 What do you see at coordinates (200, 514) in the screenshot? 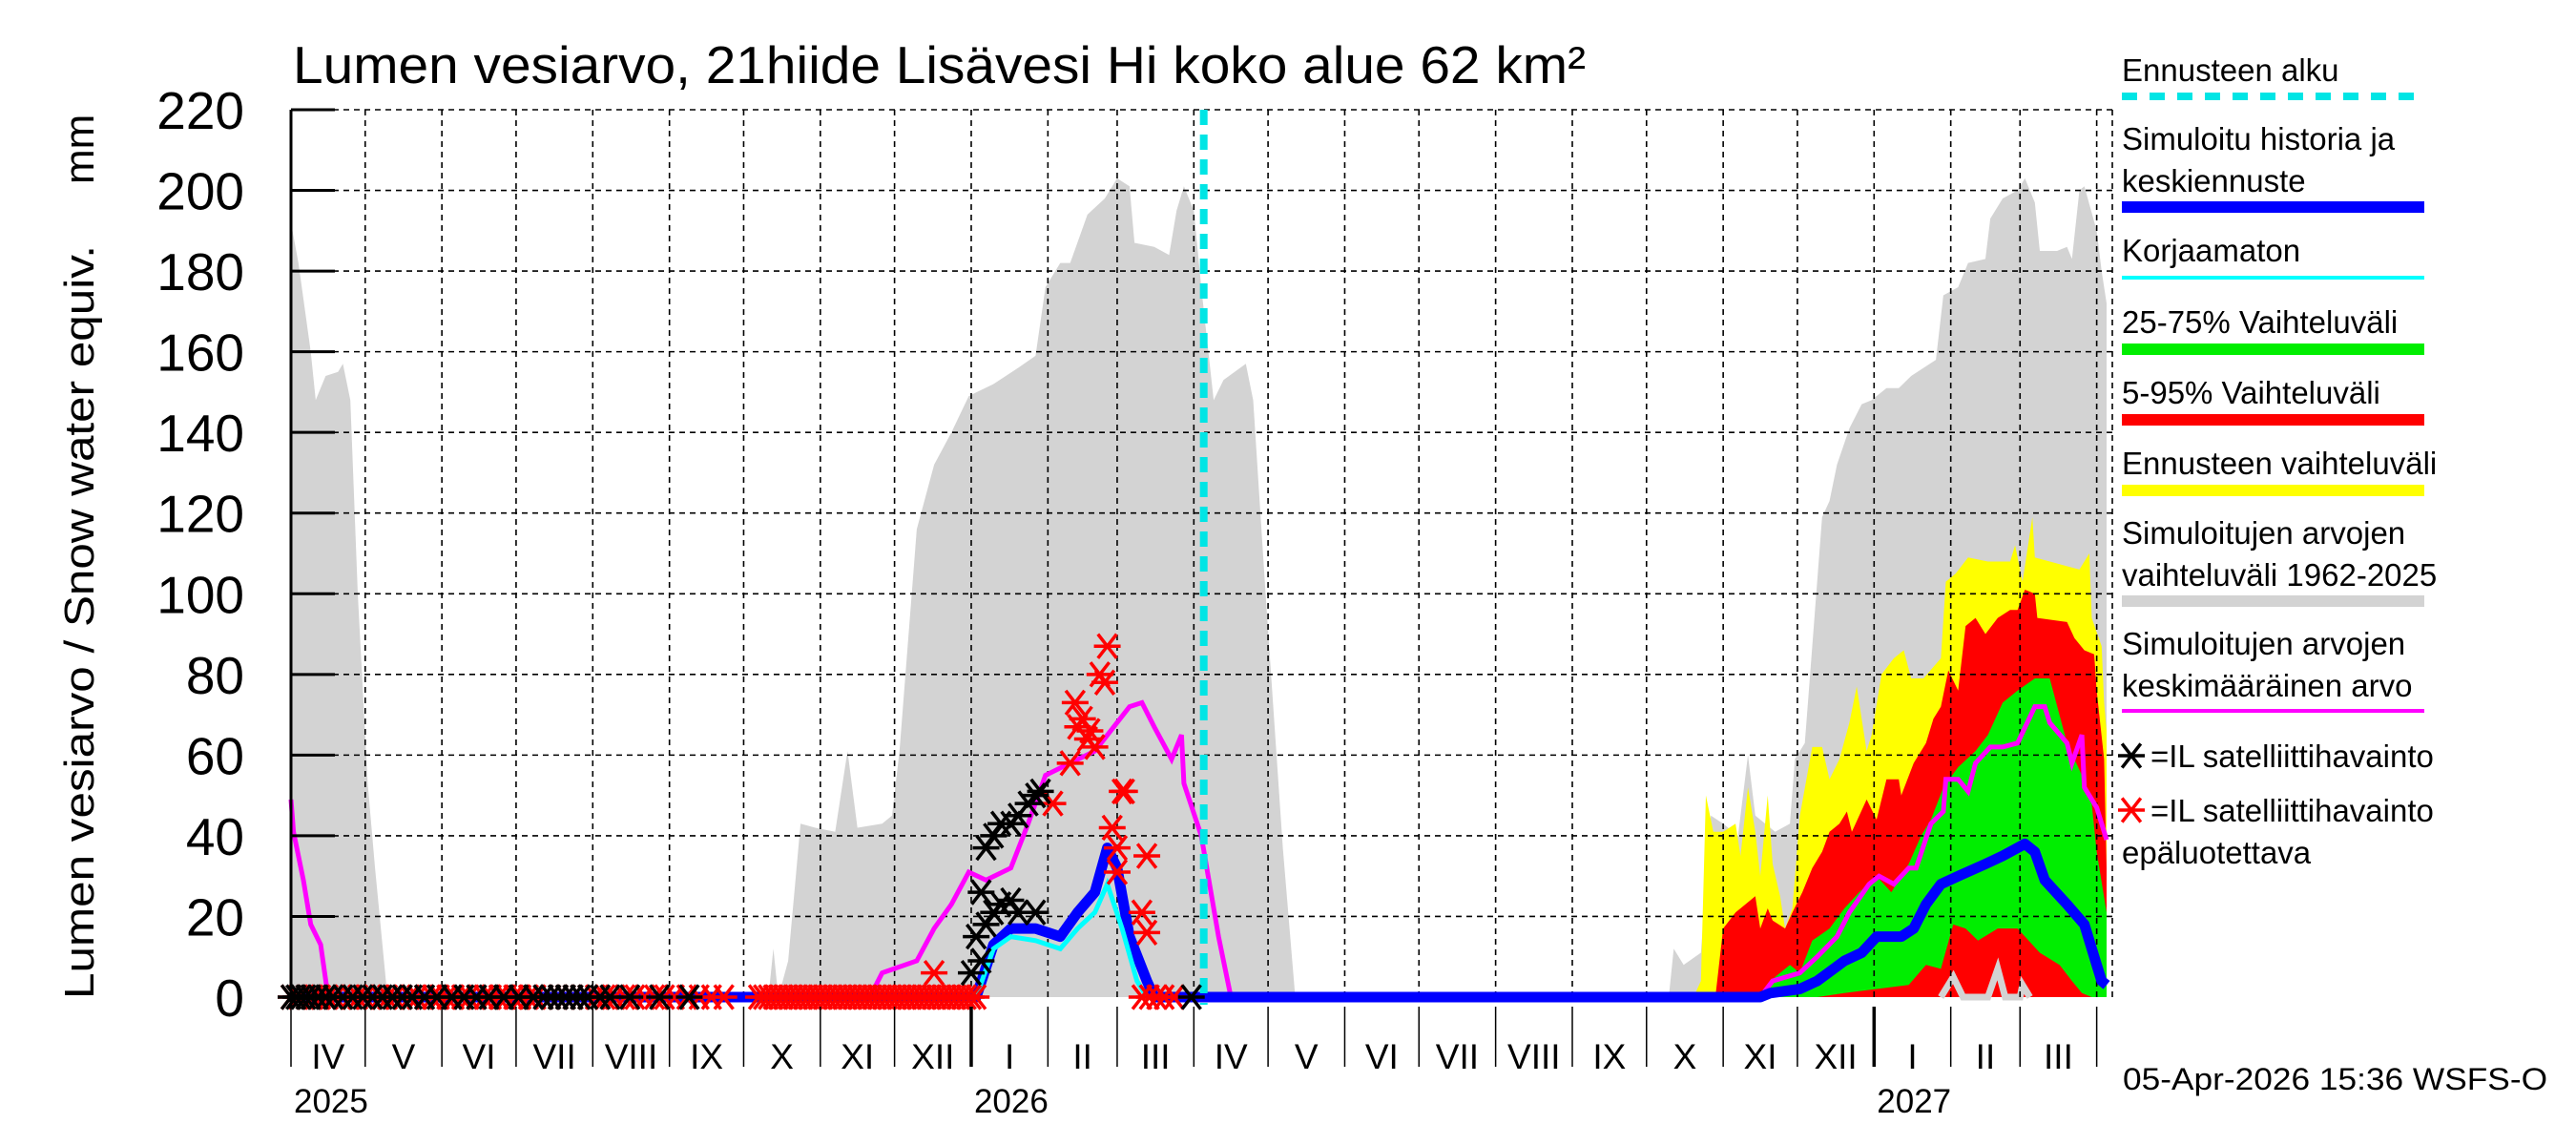
I see `y-tick-label: 120` at bounding box center [200, 514].